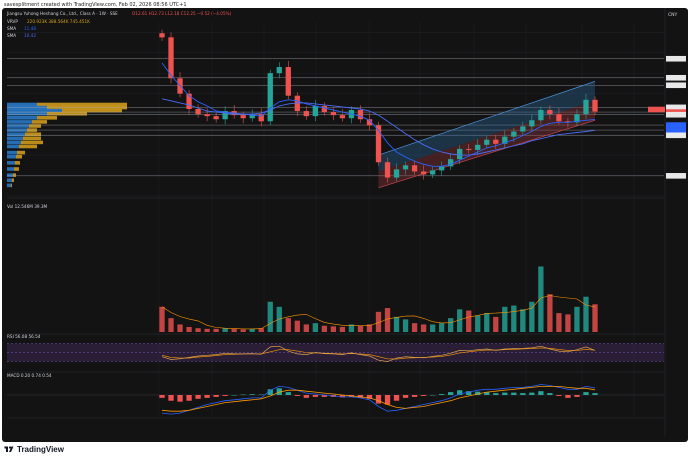 This screenshot has width=690, height=456. What do you see at coordinates (11, 28) in the screenshot?
I see `sma-fast-label: SMA` at bounding box center [11, 28].